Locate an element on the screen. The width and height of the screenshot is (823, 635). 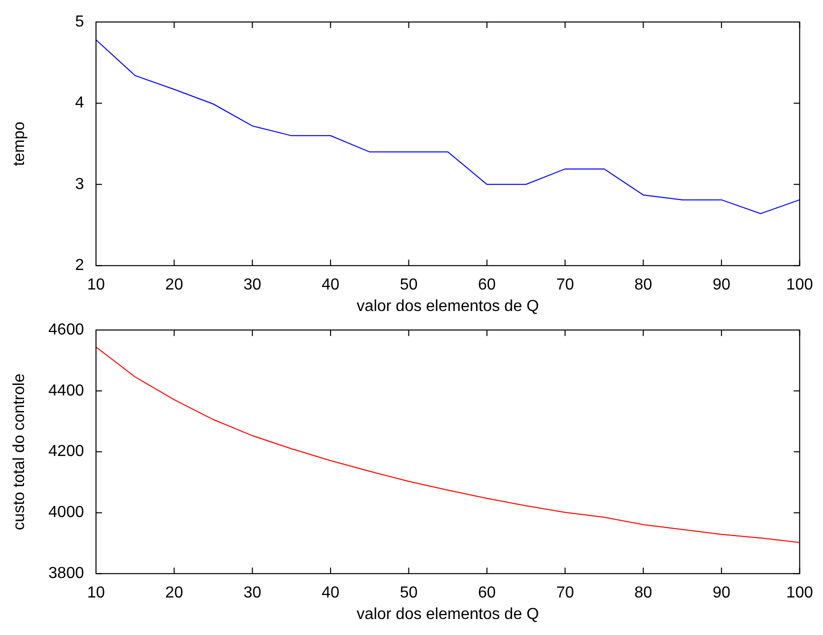
y-tick-label: 4400 is located at coordinates (66, 391).